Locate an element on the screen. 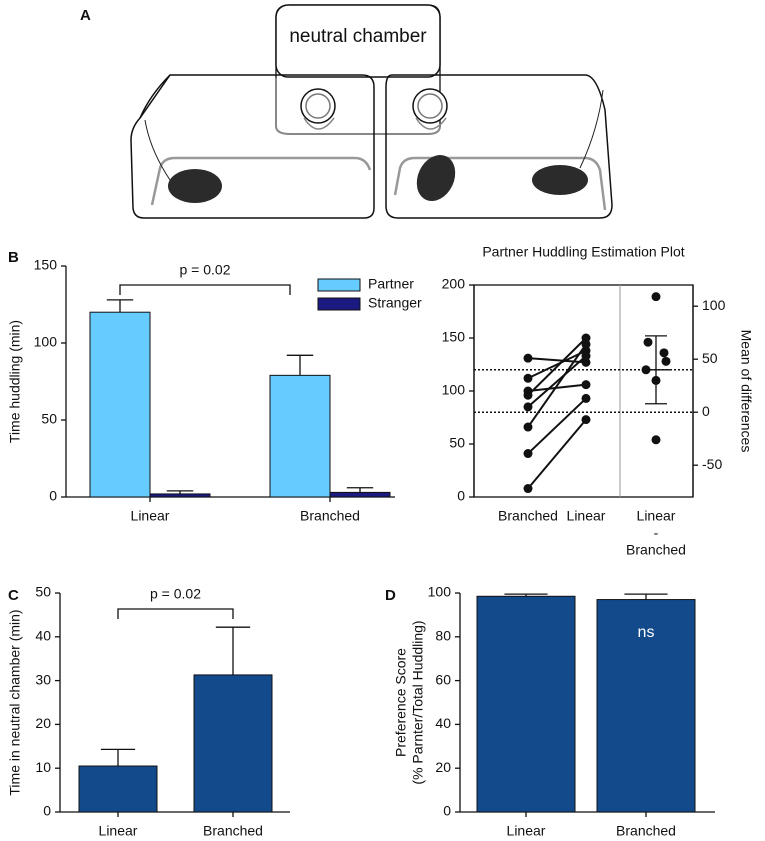 This screenshot has width=765, height=841. legend-label: Stranger is located at coordinates (395, 303).